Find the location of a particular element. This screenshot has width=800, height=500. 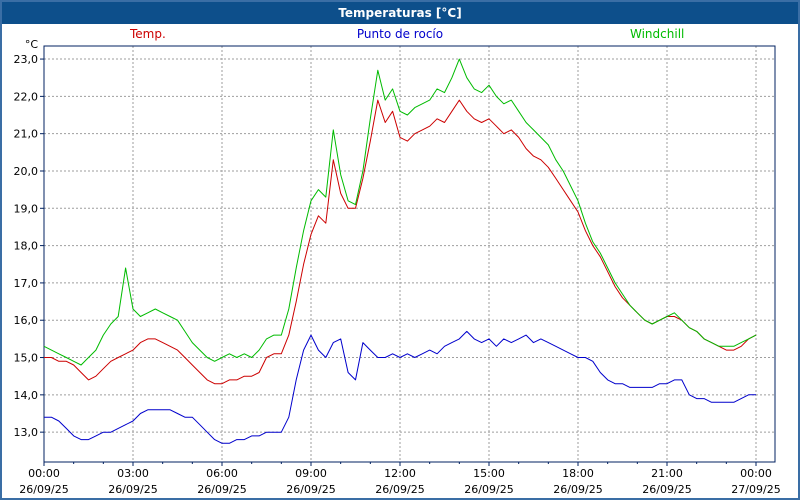

svg-text: 21,0 is located at coordinates (26, 134).